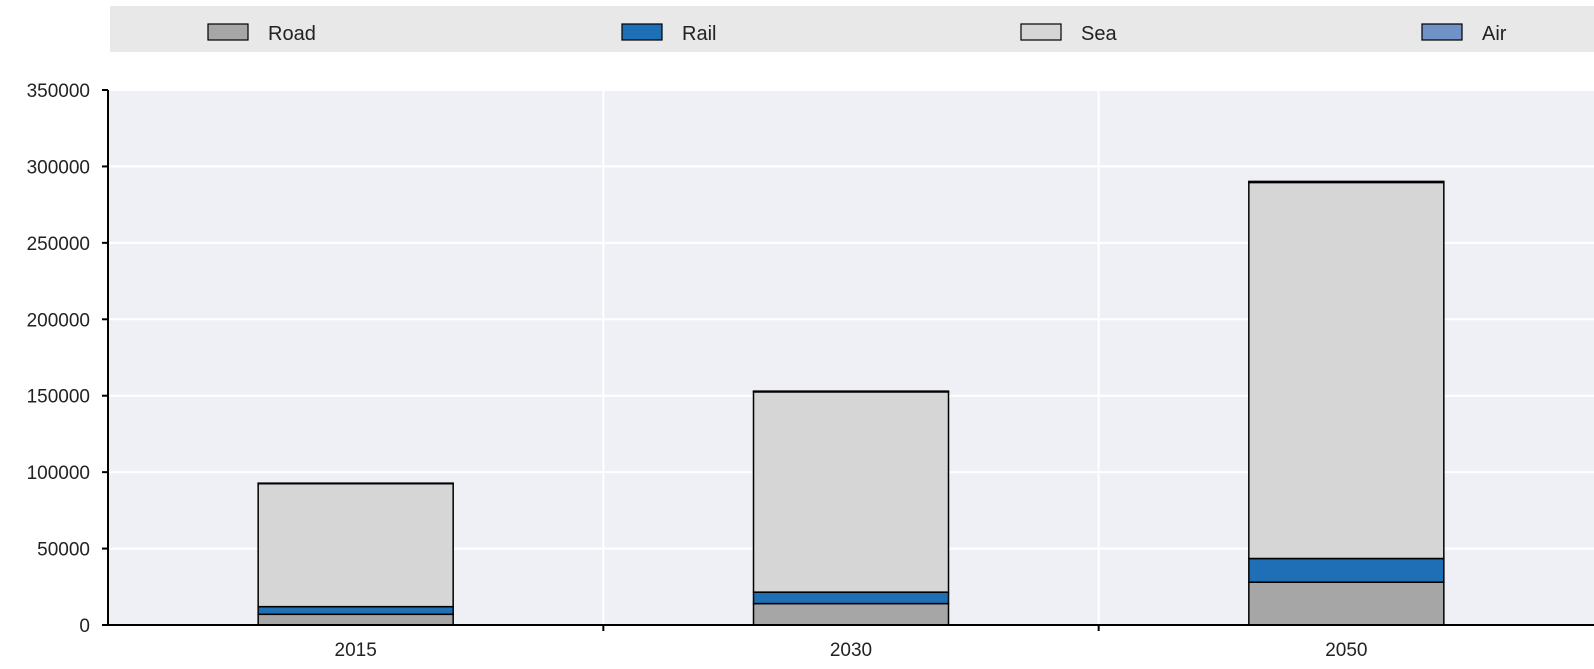 This screenshot has height=669, width=1594. Describe the element at coordinates (851, 391) in the screenshot. I see `bar-air-2030` at that location.